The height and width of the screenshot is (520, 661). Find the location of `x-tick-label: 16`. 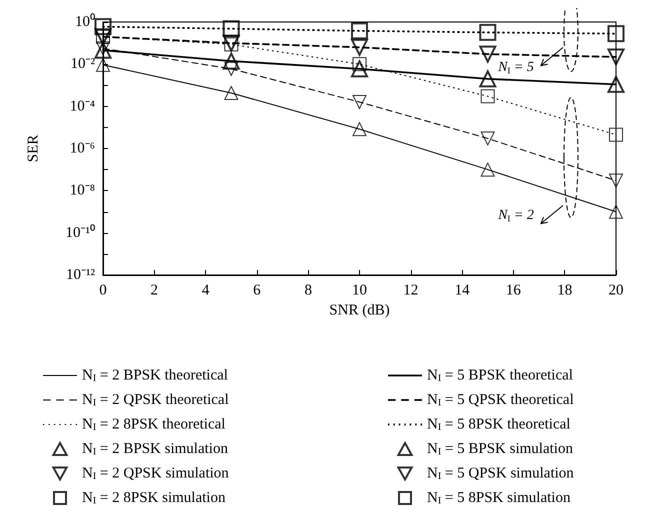

x-tick-label: 16 is located at coordinates (514, 290).